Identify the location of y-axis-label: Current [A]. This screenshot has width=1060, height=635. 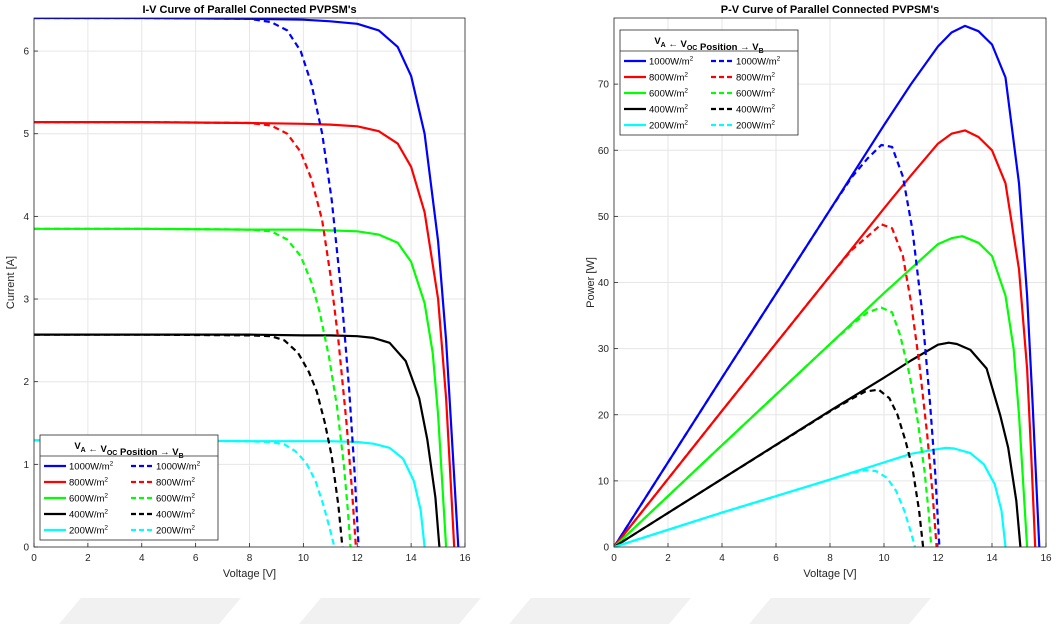
(11, 282).